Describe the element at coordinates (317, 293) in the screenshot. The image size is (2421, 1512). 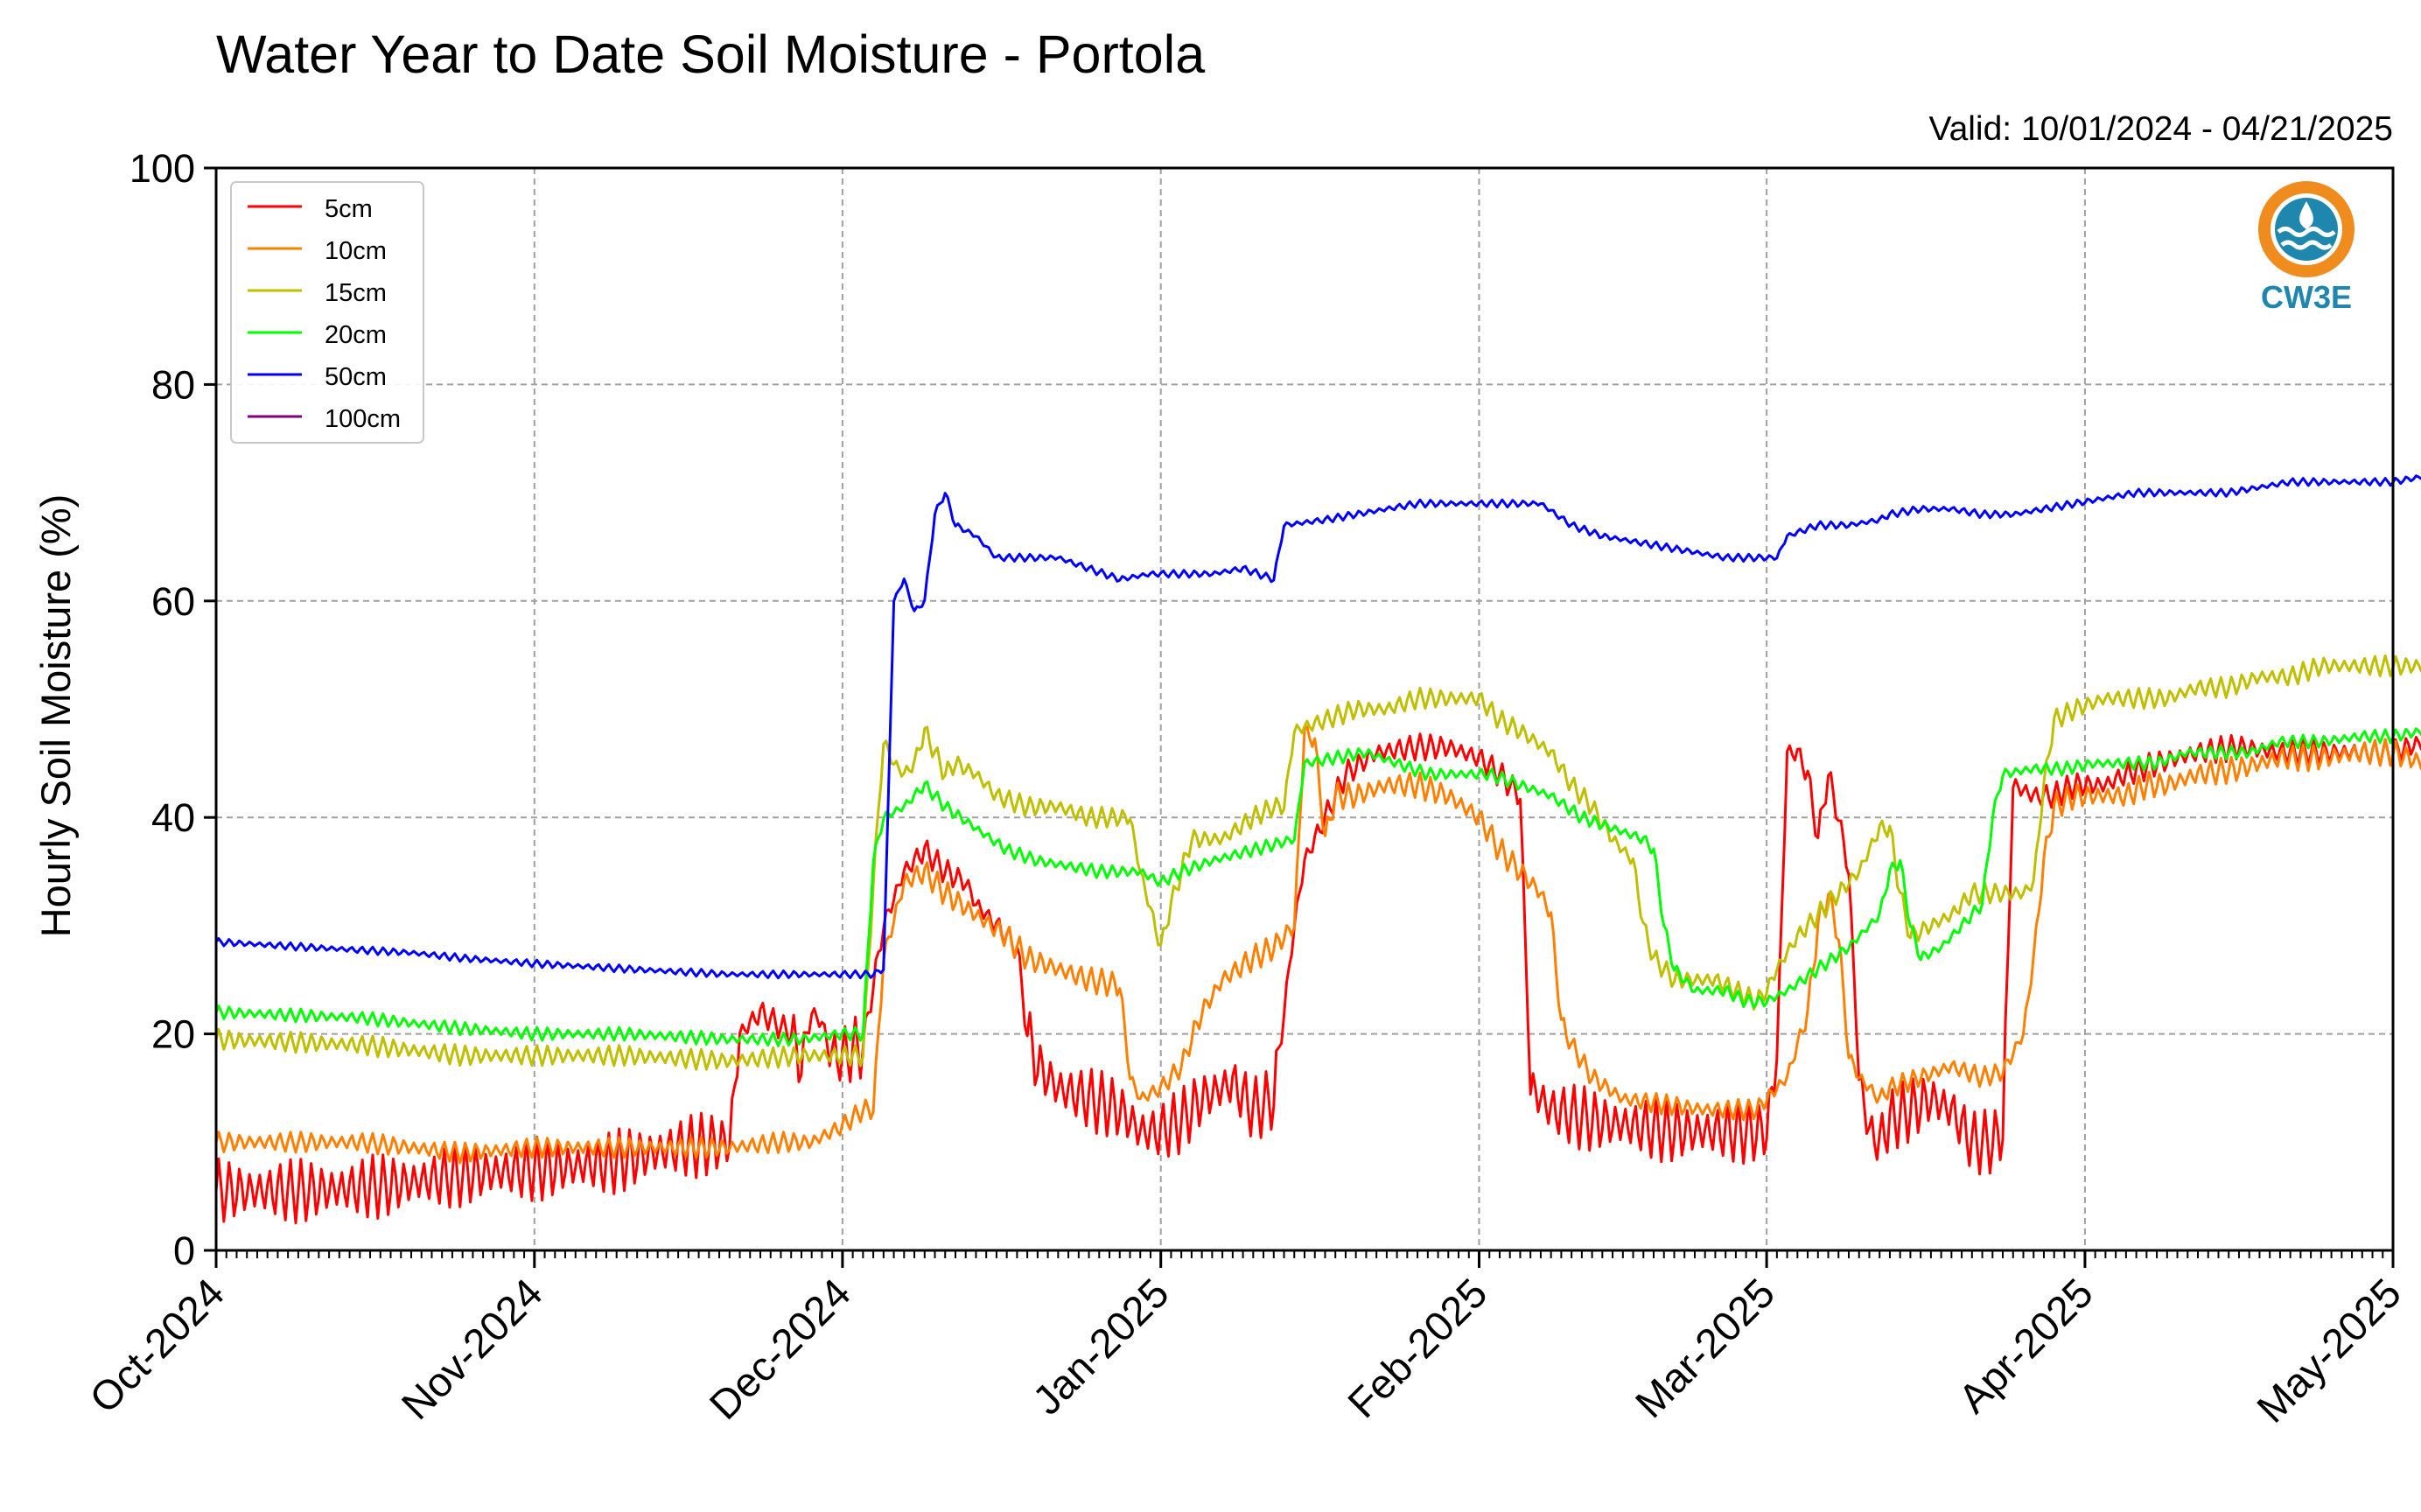
I see `legend-entry-15cm: 15cm` at that location.